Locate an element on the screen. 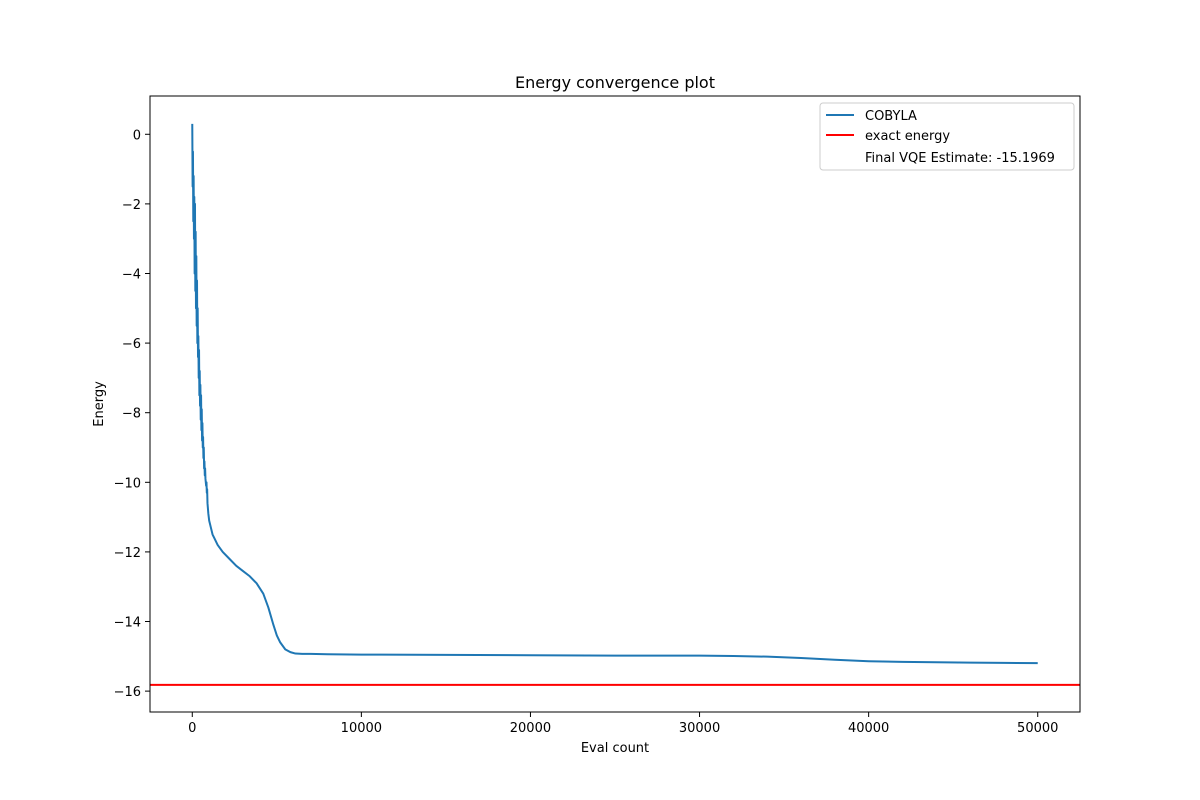 This screenshot has height=800, width=1200. legend-exact-energy-label: exact energy is located at coordinates (907, 136).